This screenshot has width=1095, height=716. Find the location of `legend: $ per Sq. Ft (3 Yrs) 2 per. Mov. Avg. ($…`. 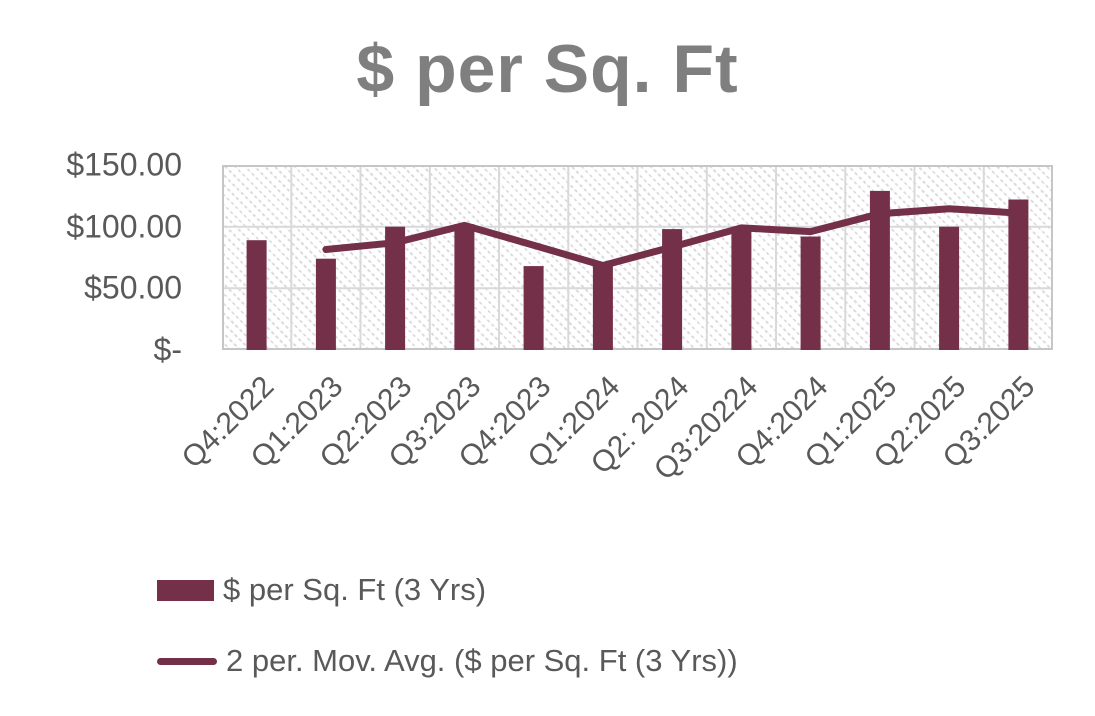

legend: $ per Sq. Ft (3 Yrs) 2 per. Mov. Avg. ($… is located at coordinates (447, 625).